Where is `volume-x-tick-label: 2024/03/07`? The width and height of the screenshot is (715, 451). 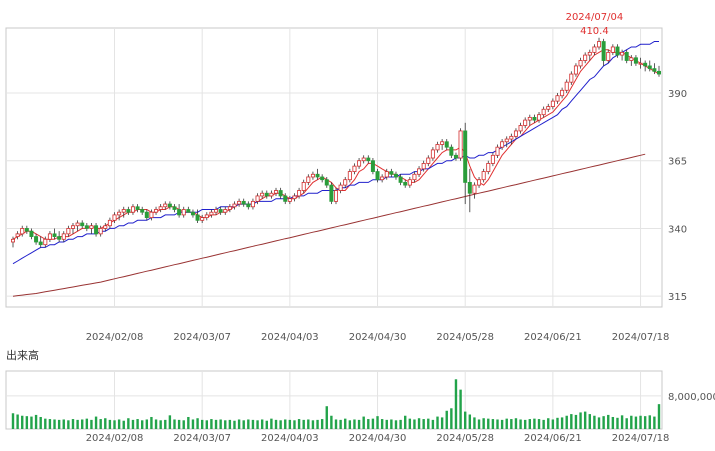 volume-x-tick-label: 2024/03/07 is located at coordinates (202, 438).